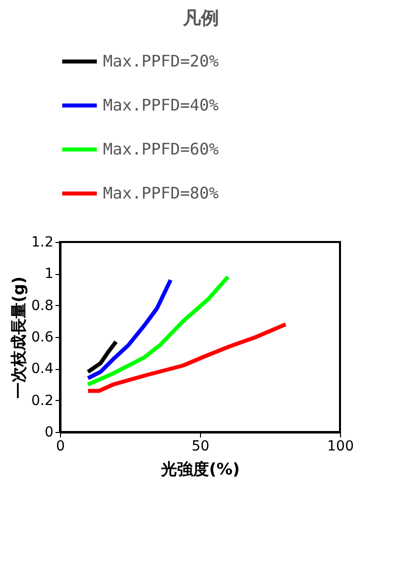 The height and width of the screenshot is (584, 403). What do you see at coordinates (201, 446) in the screenshot?
I see `x-tick-label: 50` at bounding box center [201, 446].